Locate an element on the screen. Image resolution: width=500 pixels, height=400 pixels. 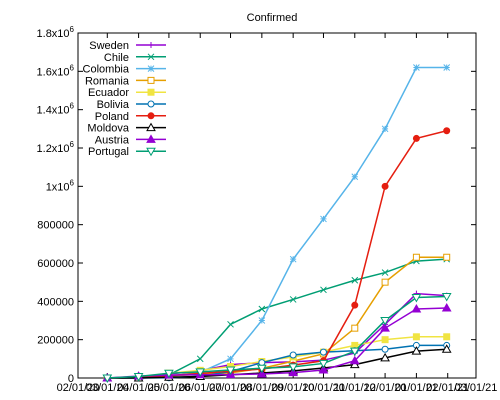
legend-label: Moldova is located at coordinates (108, 129).